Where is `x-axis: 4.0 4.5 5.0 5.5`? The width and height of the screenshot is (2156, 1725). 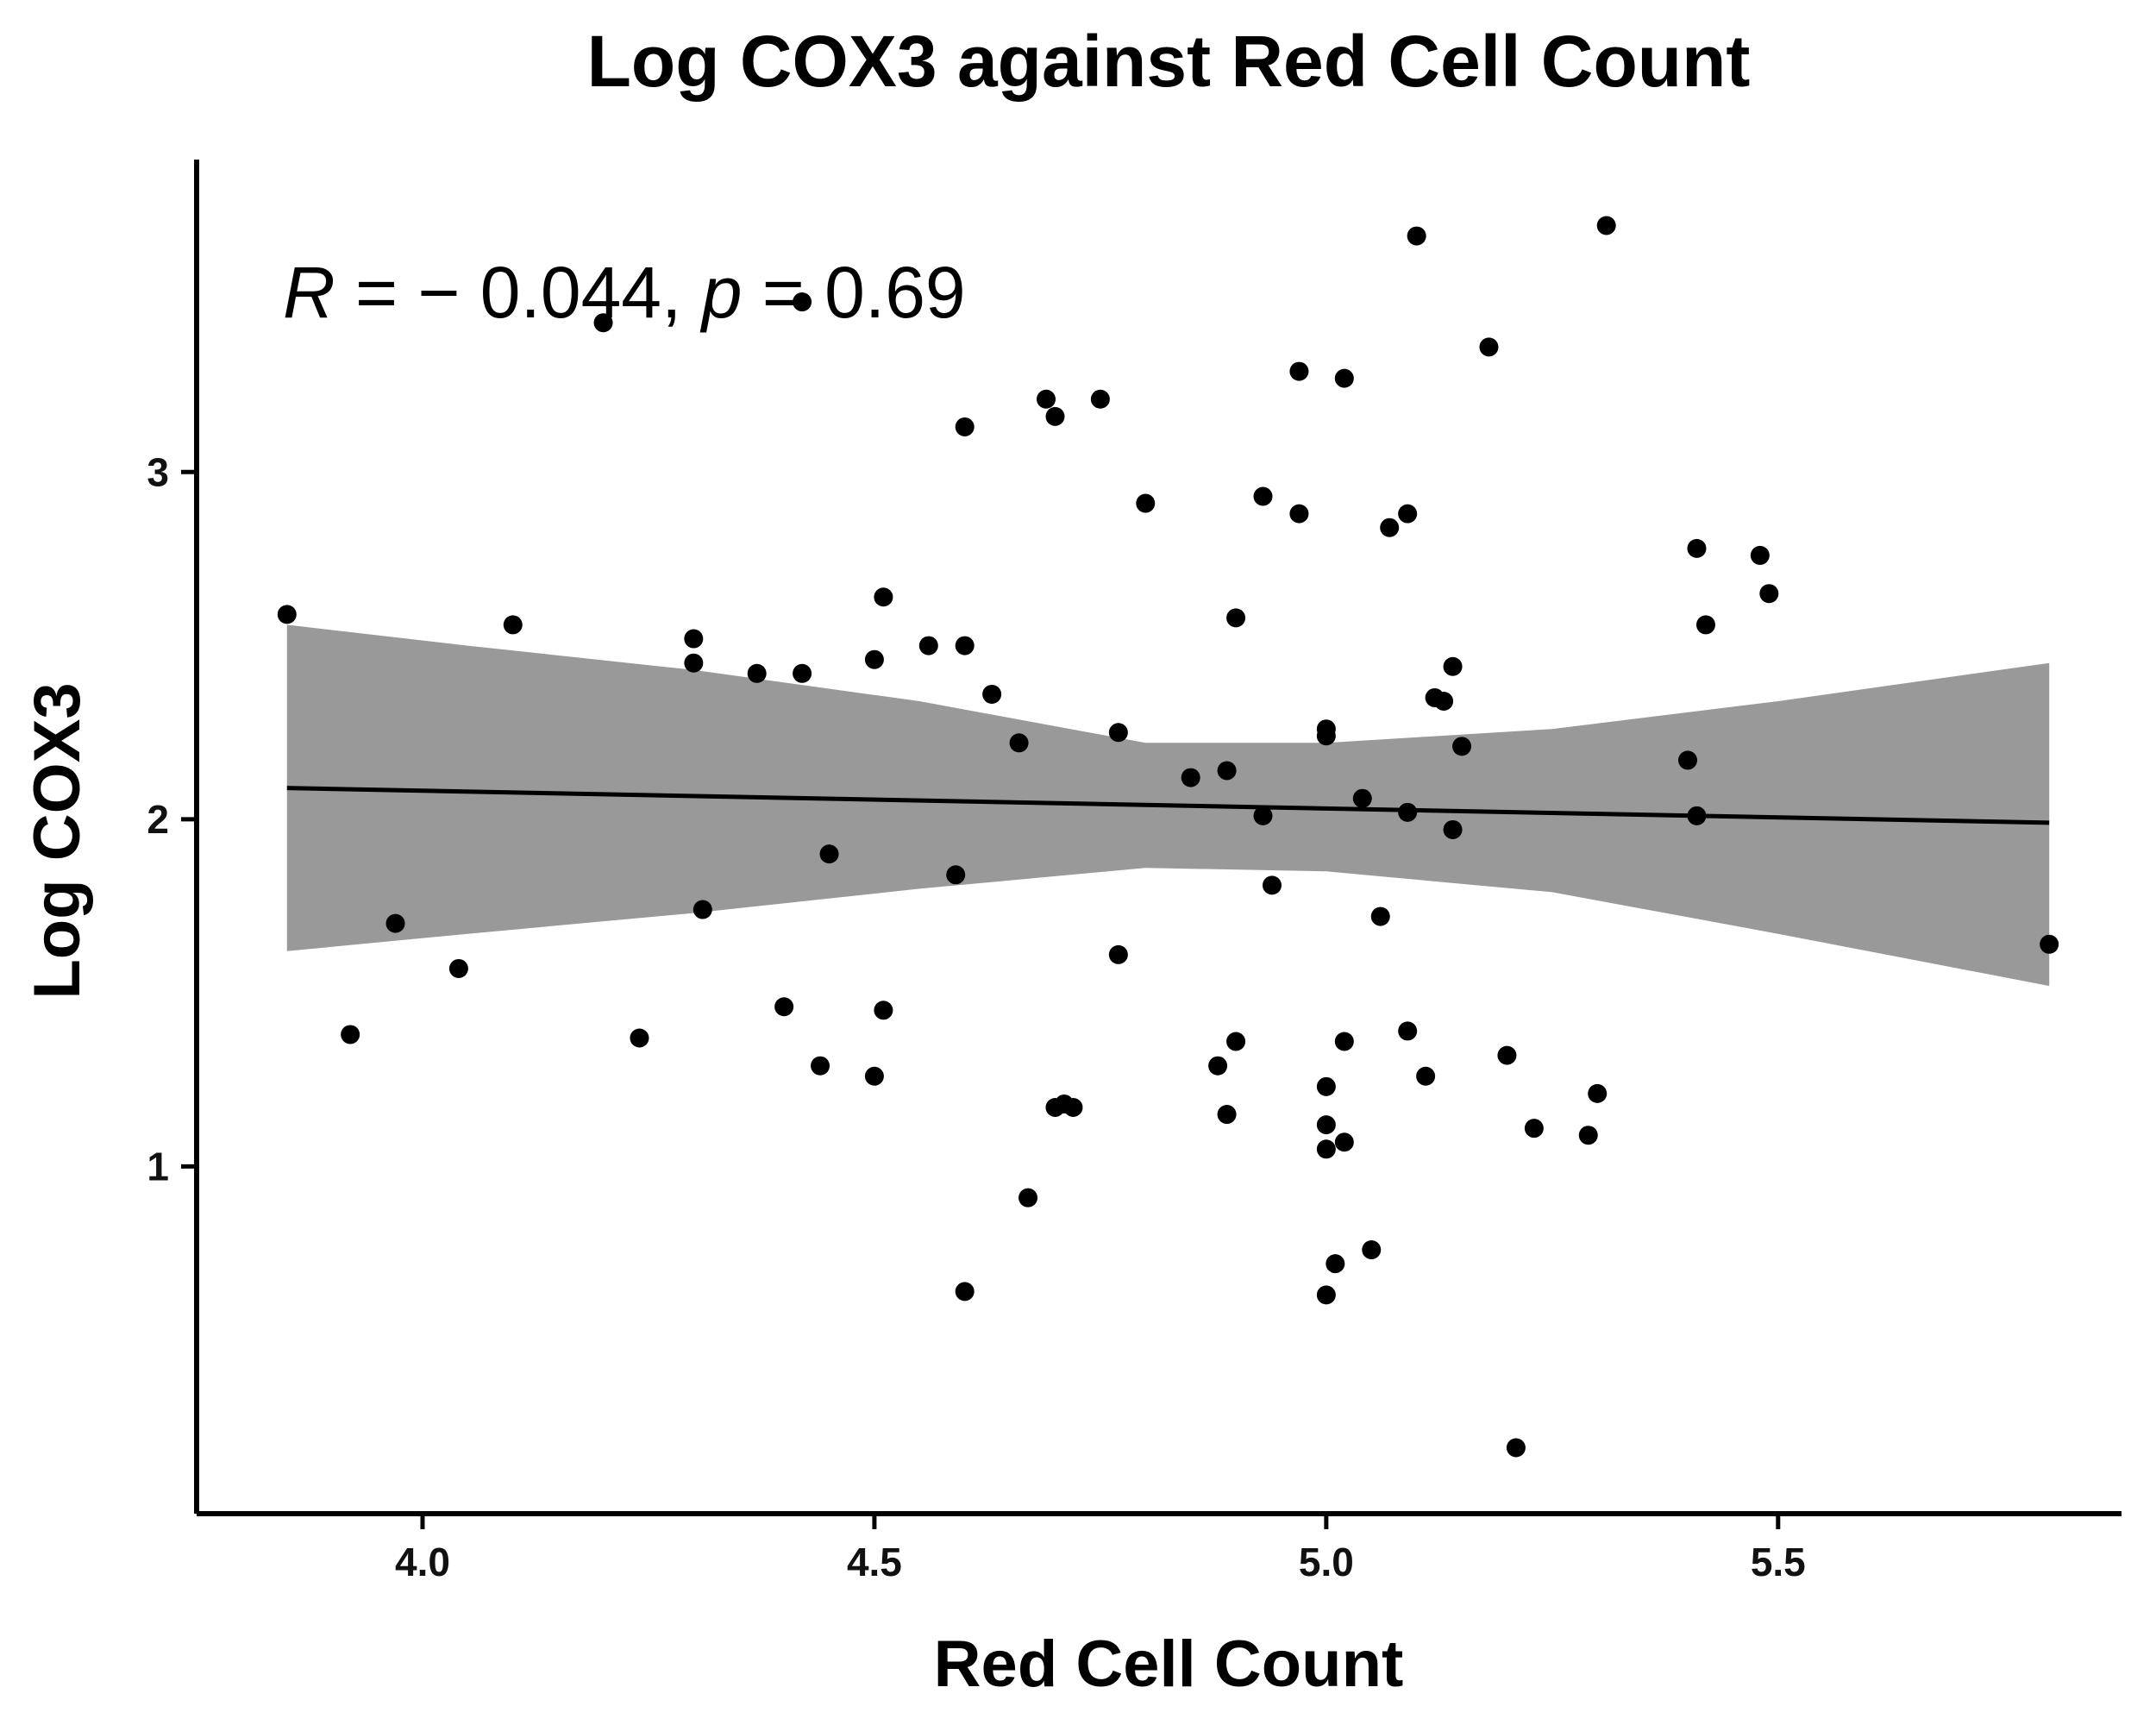 x-axis: 4.0 4.5 5.0 5.5 is located at coordinates (1159, 1548).